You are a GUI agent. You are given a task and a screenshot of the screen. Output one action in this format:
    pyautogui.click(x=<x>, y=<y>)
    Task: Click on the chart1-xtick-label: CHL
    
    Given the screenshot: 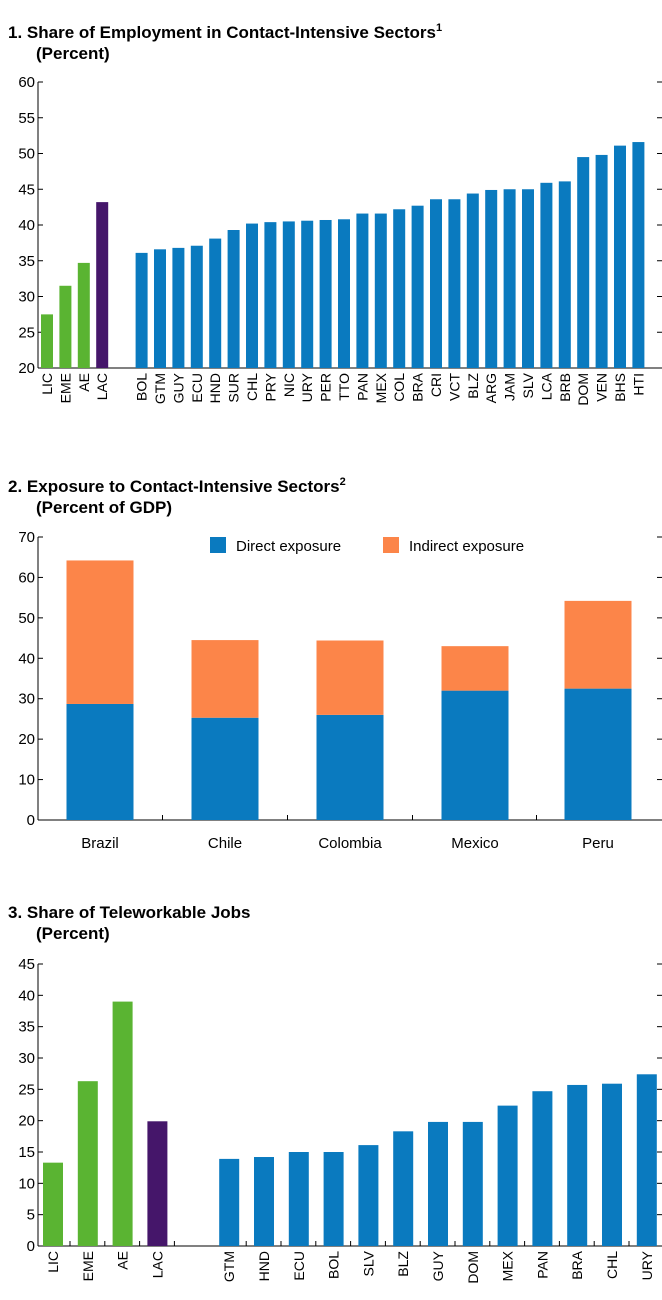 What is the action you would take?
    pyautogui.click(x=252, y=387)
    